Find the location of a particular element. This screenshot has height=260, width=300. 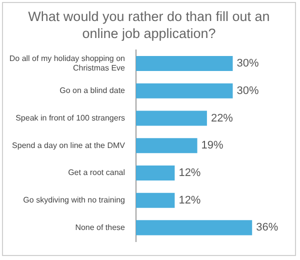

y-tick-label: Go skydiving with no training is located at coordinates (74, 200).